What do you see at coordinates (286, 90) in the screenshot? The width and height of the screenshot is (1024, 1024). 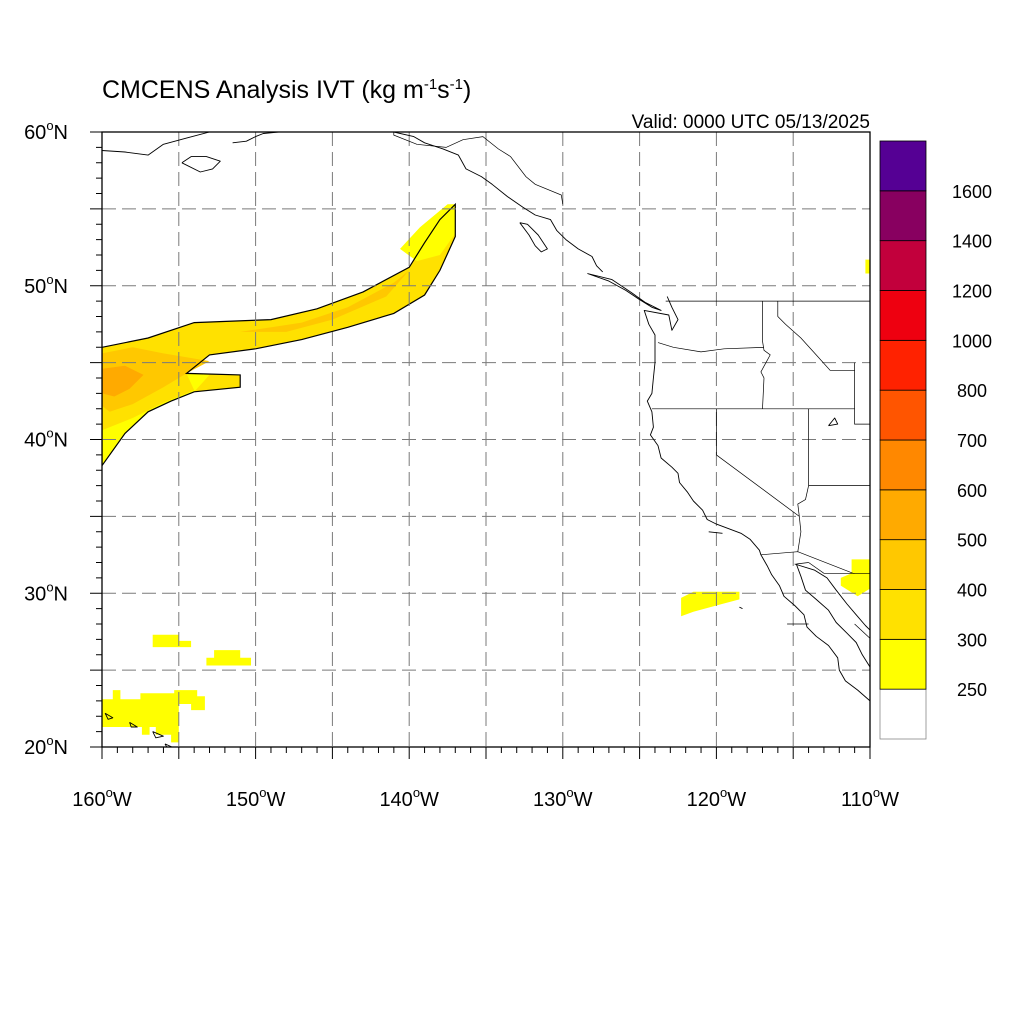 I see `map-title: CMCENS Analysis IVT (kg m-1s-1)` at bounding box center [286, 90].